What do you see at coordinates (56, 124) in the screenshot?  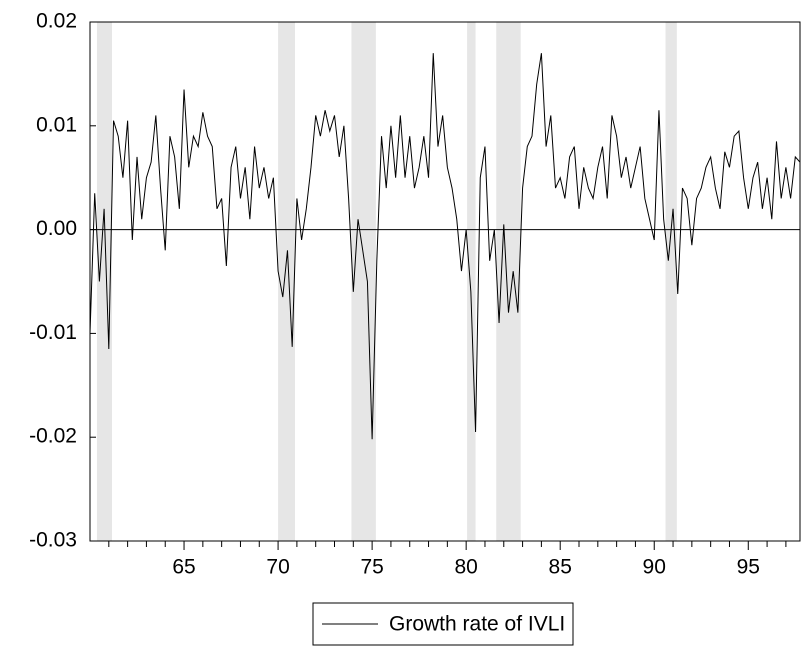 I see `y-tick-label: 0.01` at bounding box center [56, 124].